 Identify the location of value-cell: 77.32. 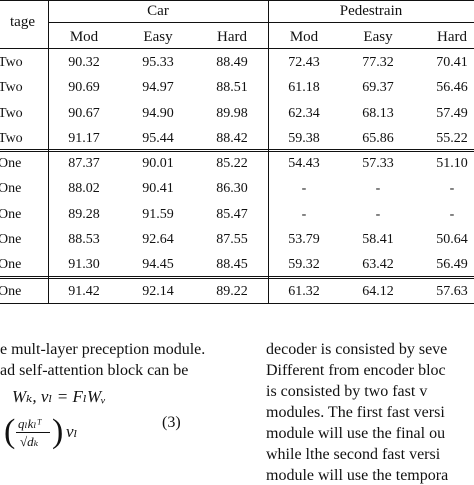
(378, 62).